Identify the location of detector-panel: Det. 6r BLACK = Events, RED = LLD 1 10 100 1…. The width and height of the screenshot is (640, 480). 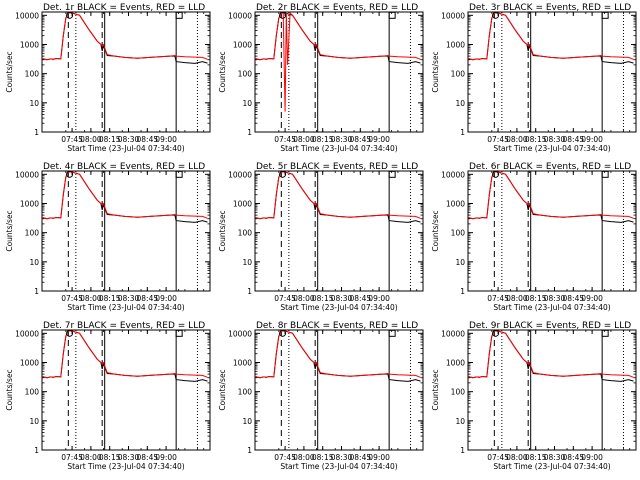
(534, 237).